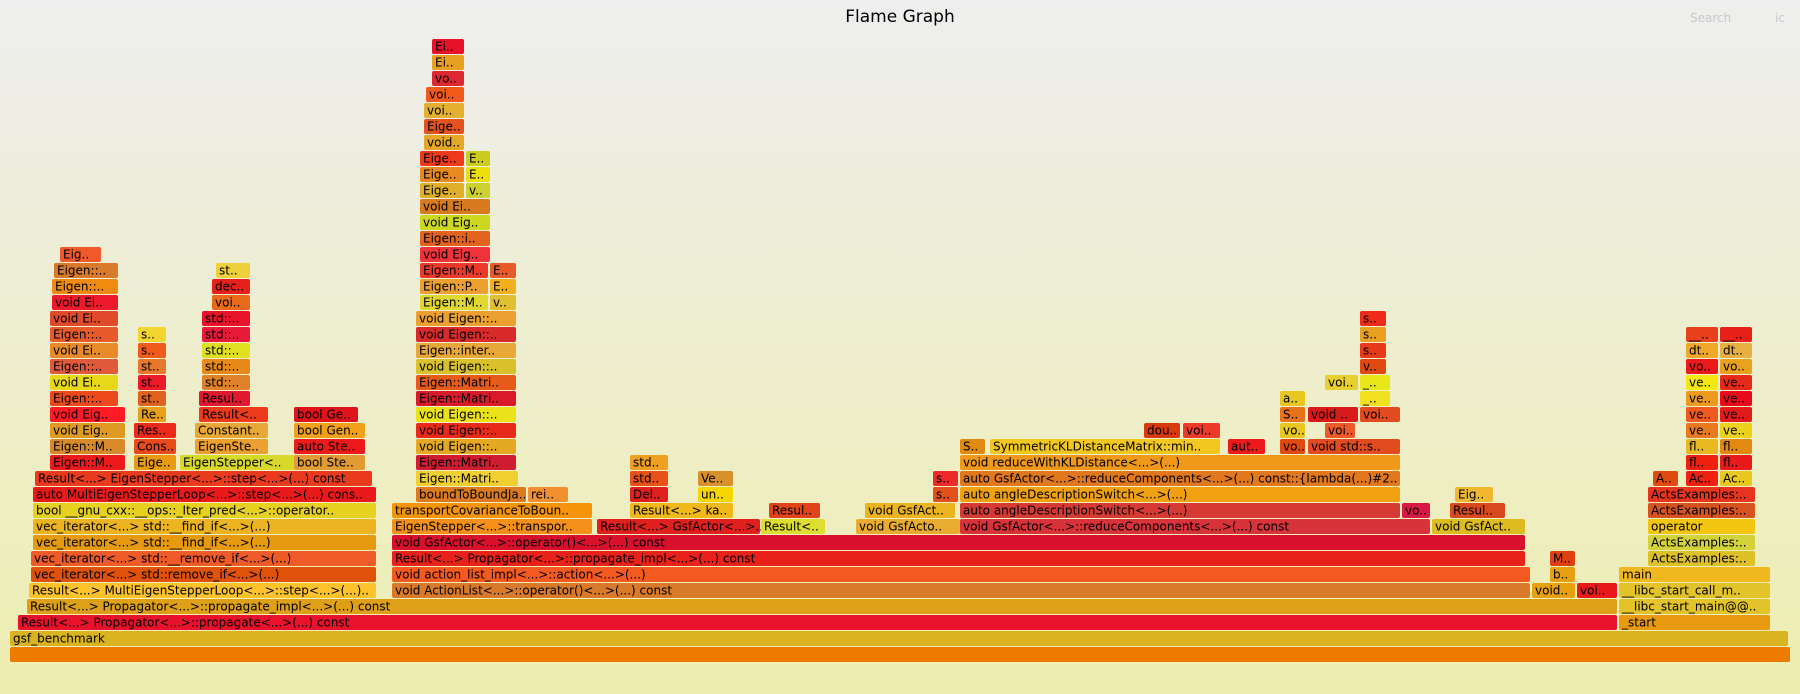 This screenshot has width=1800, height=694. What do you see at coordinates (233, 414) in the screenshot?
I see `flame-frame: Result<..` at bounding box center [233, 414].